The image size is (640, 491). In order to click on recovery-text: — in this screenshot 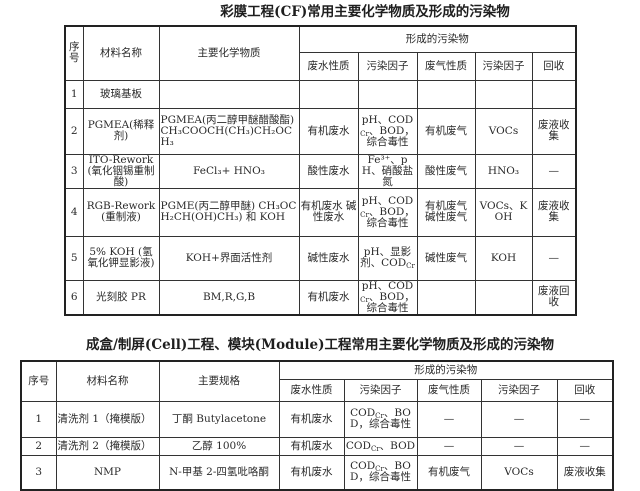, I will do `click(585, 445)`.